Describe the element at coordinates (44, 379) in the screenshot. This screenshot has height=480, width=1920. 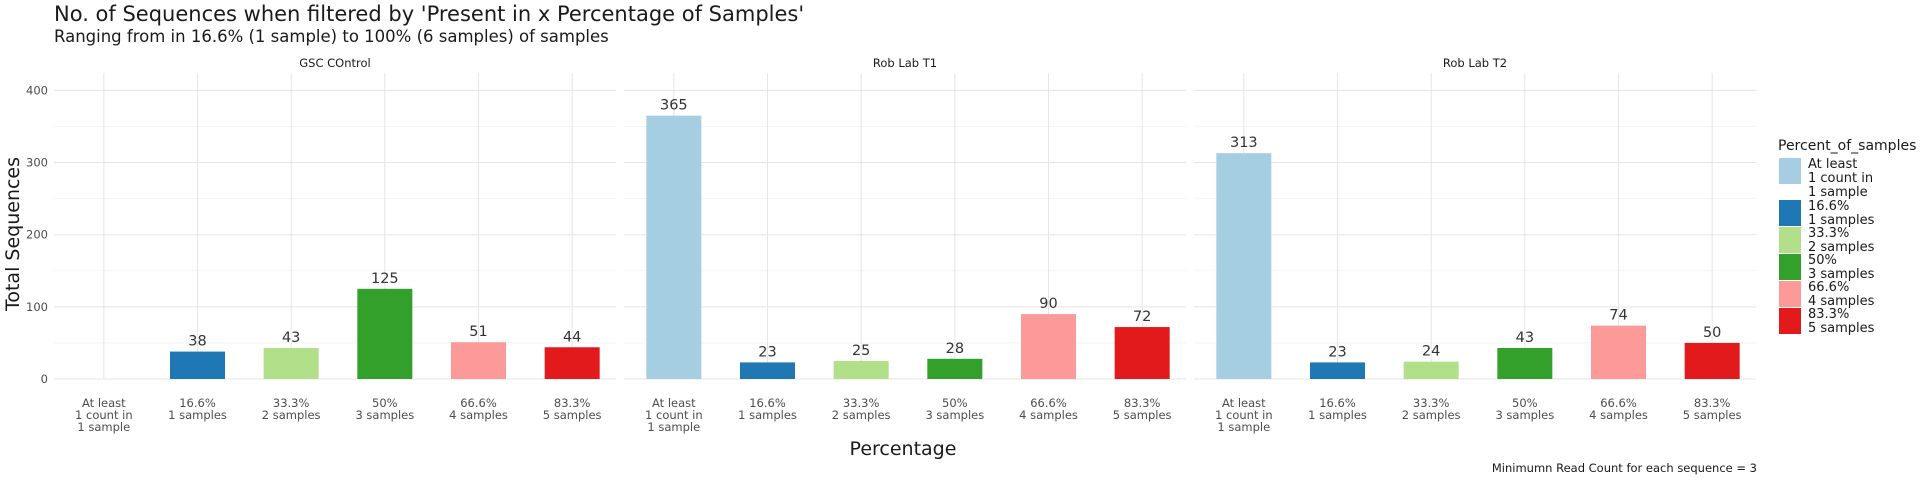
I see `y-tick-label: 0` at that location.